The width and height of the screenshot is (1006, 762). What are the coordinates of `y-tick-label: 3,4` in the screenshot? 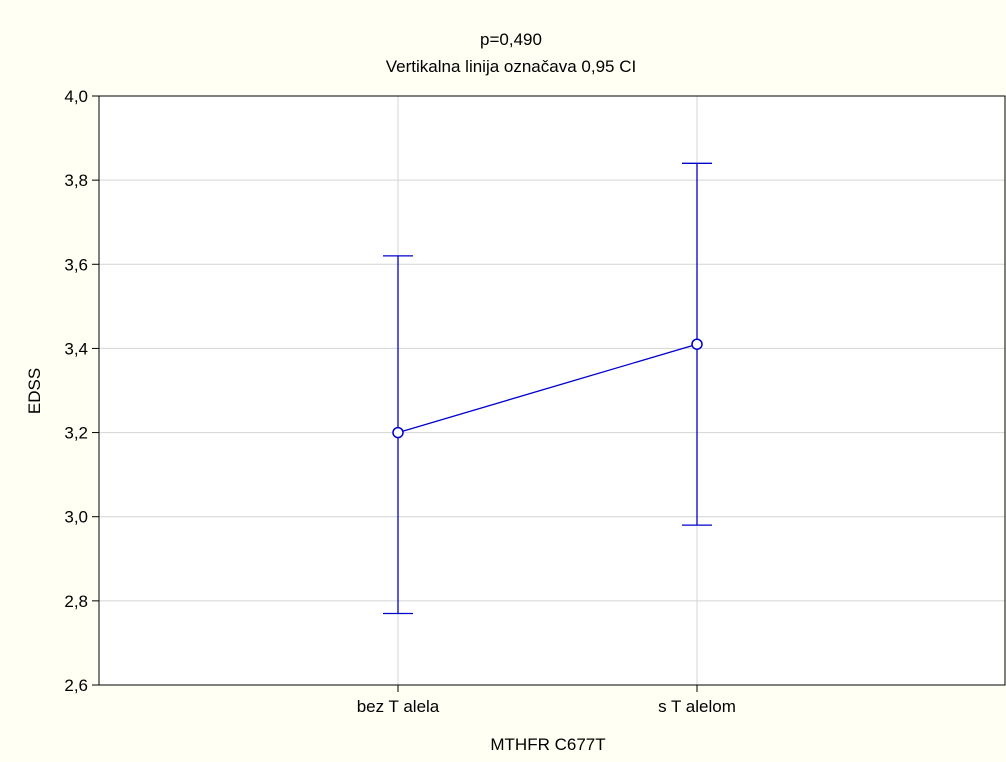 It's located at (76, 348).